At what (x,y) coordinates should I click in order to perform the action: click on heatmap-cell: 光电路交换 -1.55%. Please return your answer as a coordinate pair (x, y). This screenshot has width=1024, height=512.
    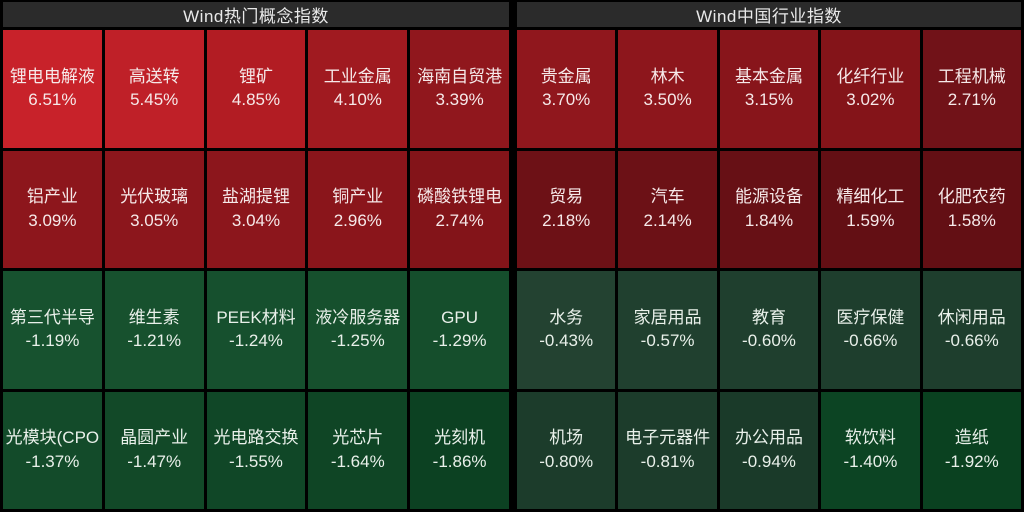
    Looking at the image, I should click on (256, 450).